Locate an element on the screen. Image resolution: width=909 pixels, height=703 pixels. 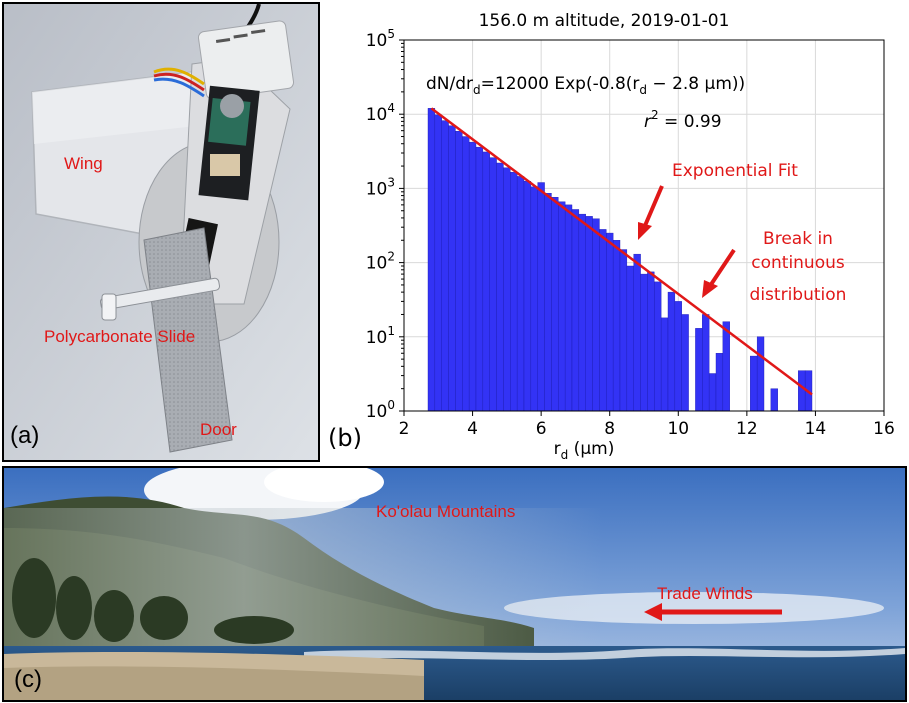
eq-suffix: − 2.8 µm)) is located at coordinates (696, 84).